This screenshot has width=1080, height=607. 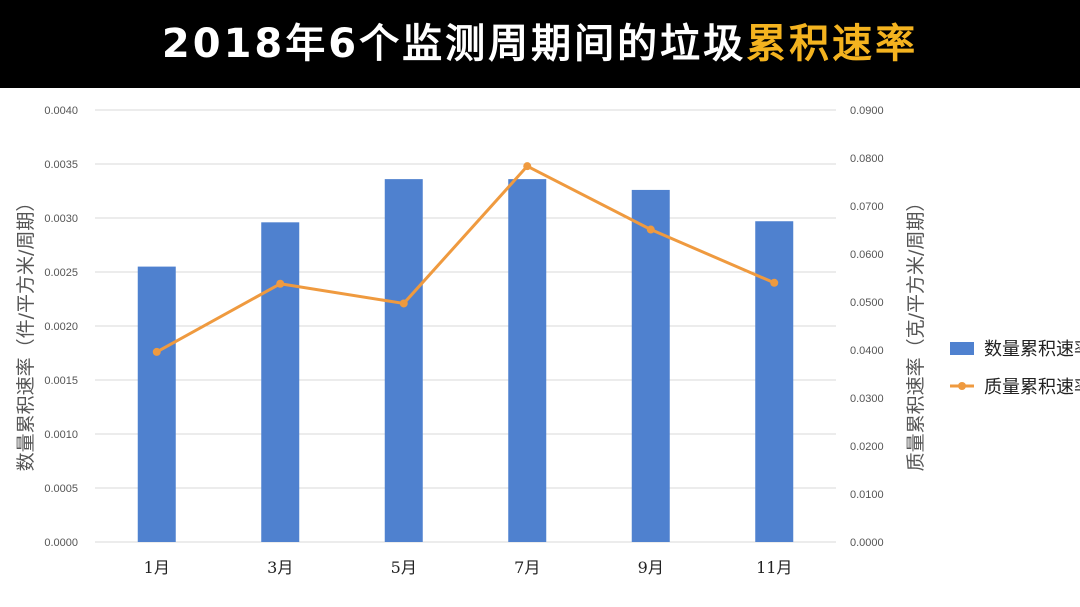 I want to click on header-bar, so click(x=540, y=44).